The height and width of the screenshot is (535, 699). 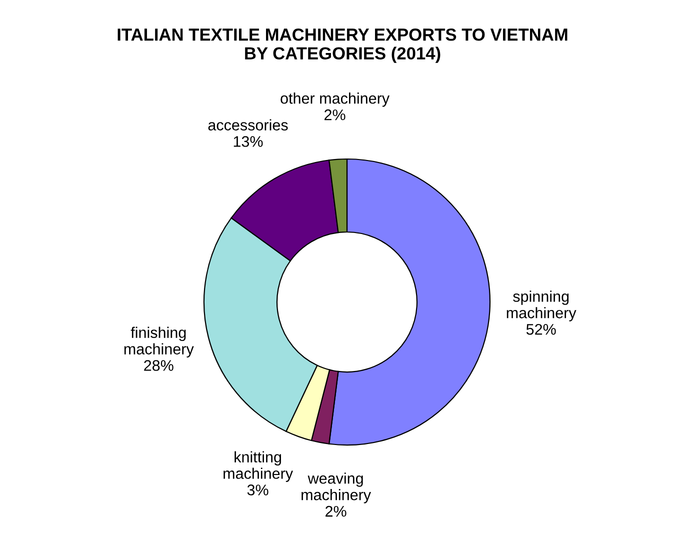 What do you see at coordinates (248, 124) in the screenshot?
I see `slice-label: accessories` at bounding box center [248, 124].